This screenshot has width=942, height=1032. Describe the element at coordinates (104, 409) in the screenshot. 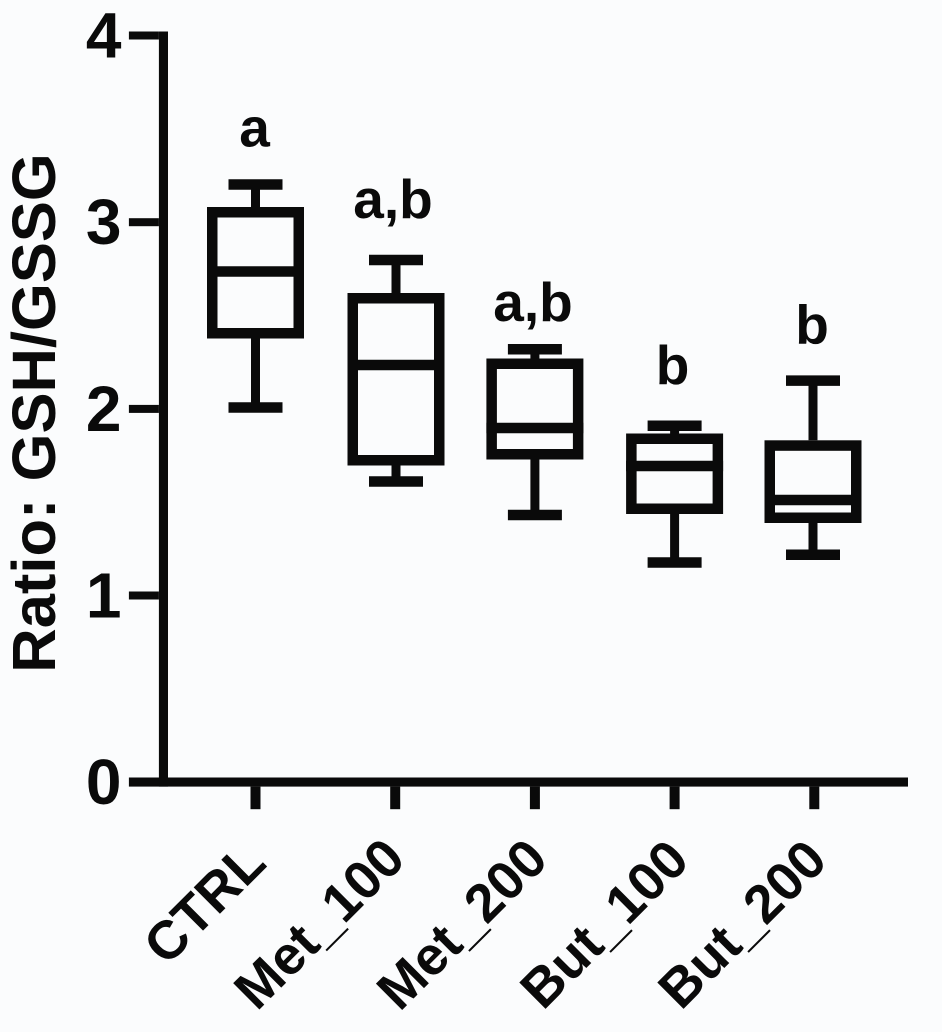

I see `svg-text: 2` at that location.